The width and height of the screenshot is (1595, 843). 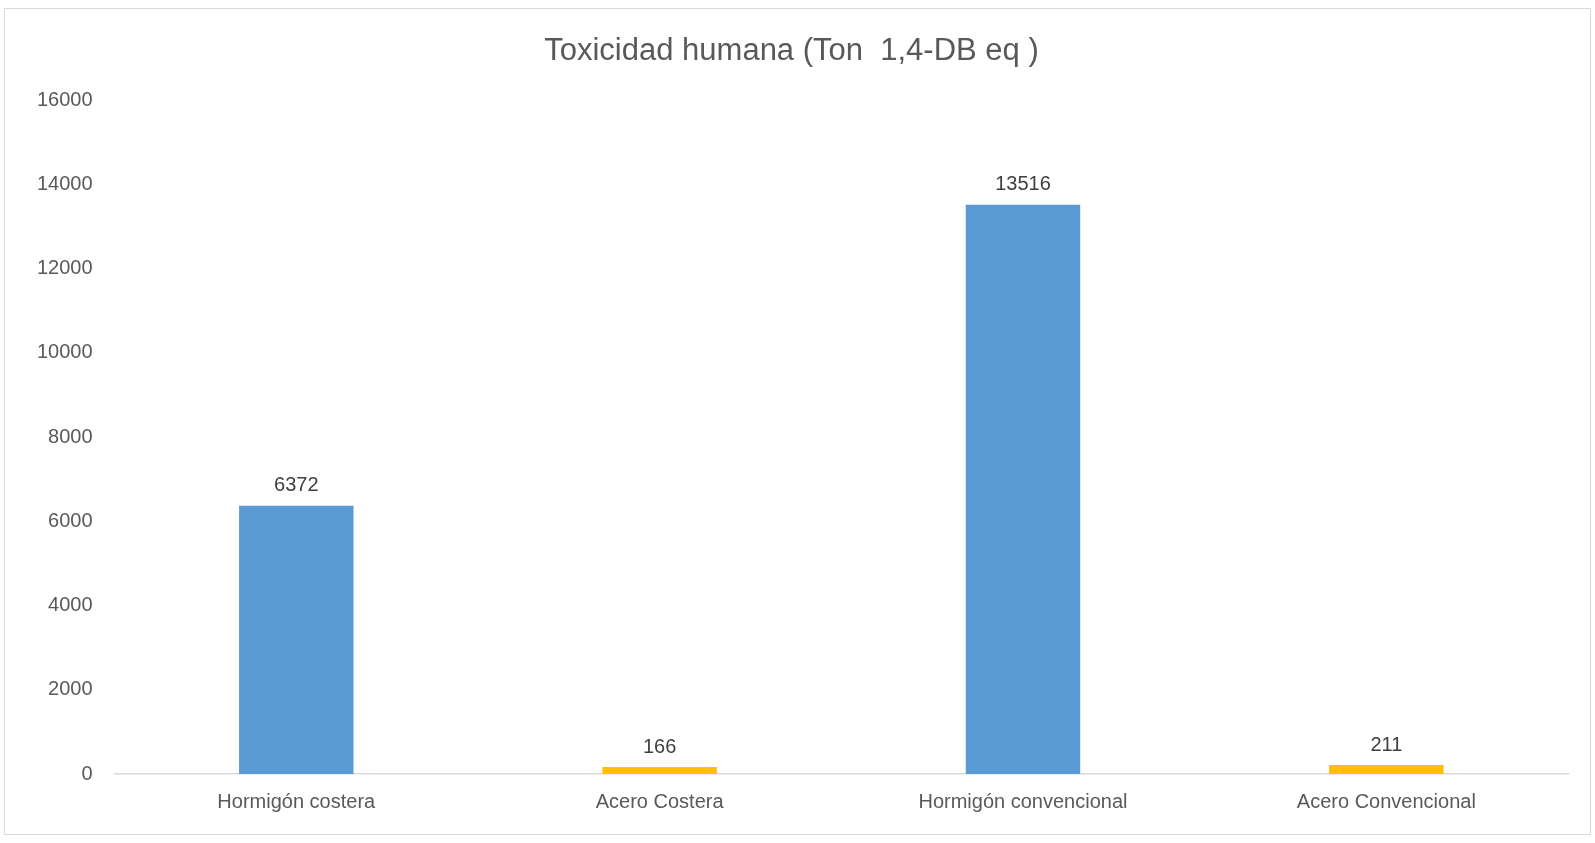 What do you see at coordinates (64, 182) in the screenshot?
I see `y-tick-label: 14000` at bounding box center [64, 182].